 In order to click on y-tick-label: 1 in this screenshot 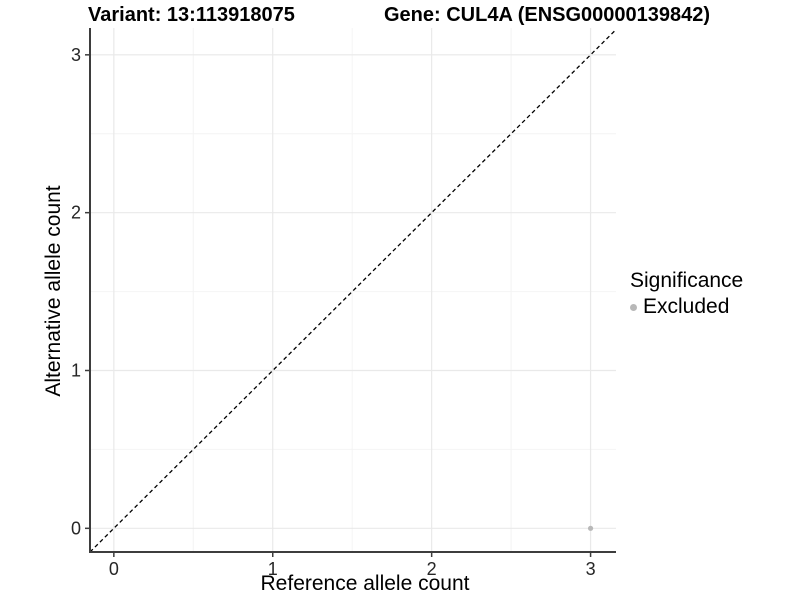, I will do `click(76, 370)`.